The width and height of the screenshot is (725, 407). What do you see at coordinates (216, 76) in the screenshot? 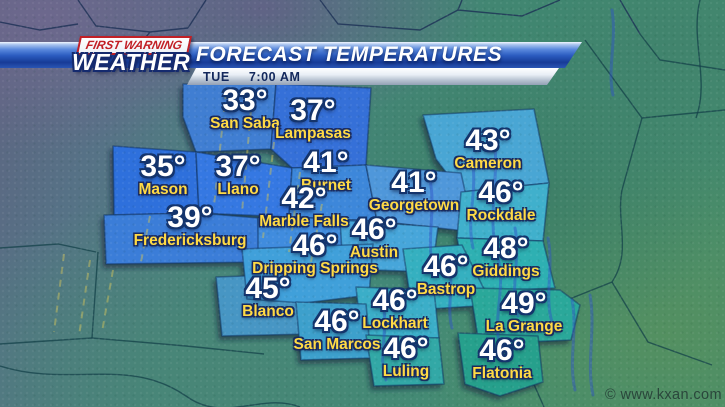
I see `forecast-day: TUE` at bounding box center [216, 76].